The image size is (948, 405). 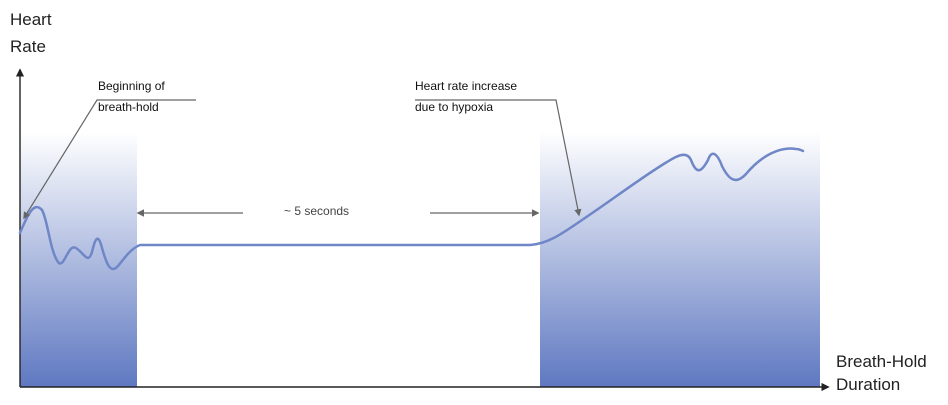 What do you see at coordinates (109, 159) in the screenshot?
I see `beginning-annotation-leader` at bounding box center [109, 159].